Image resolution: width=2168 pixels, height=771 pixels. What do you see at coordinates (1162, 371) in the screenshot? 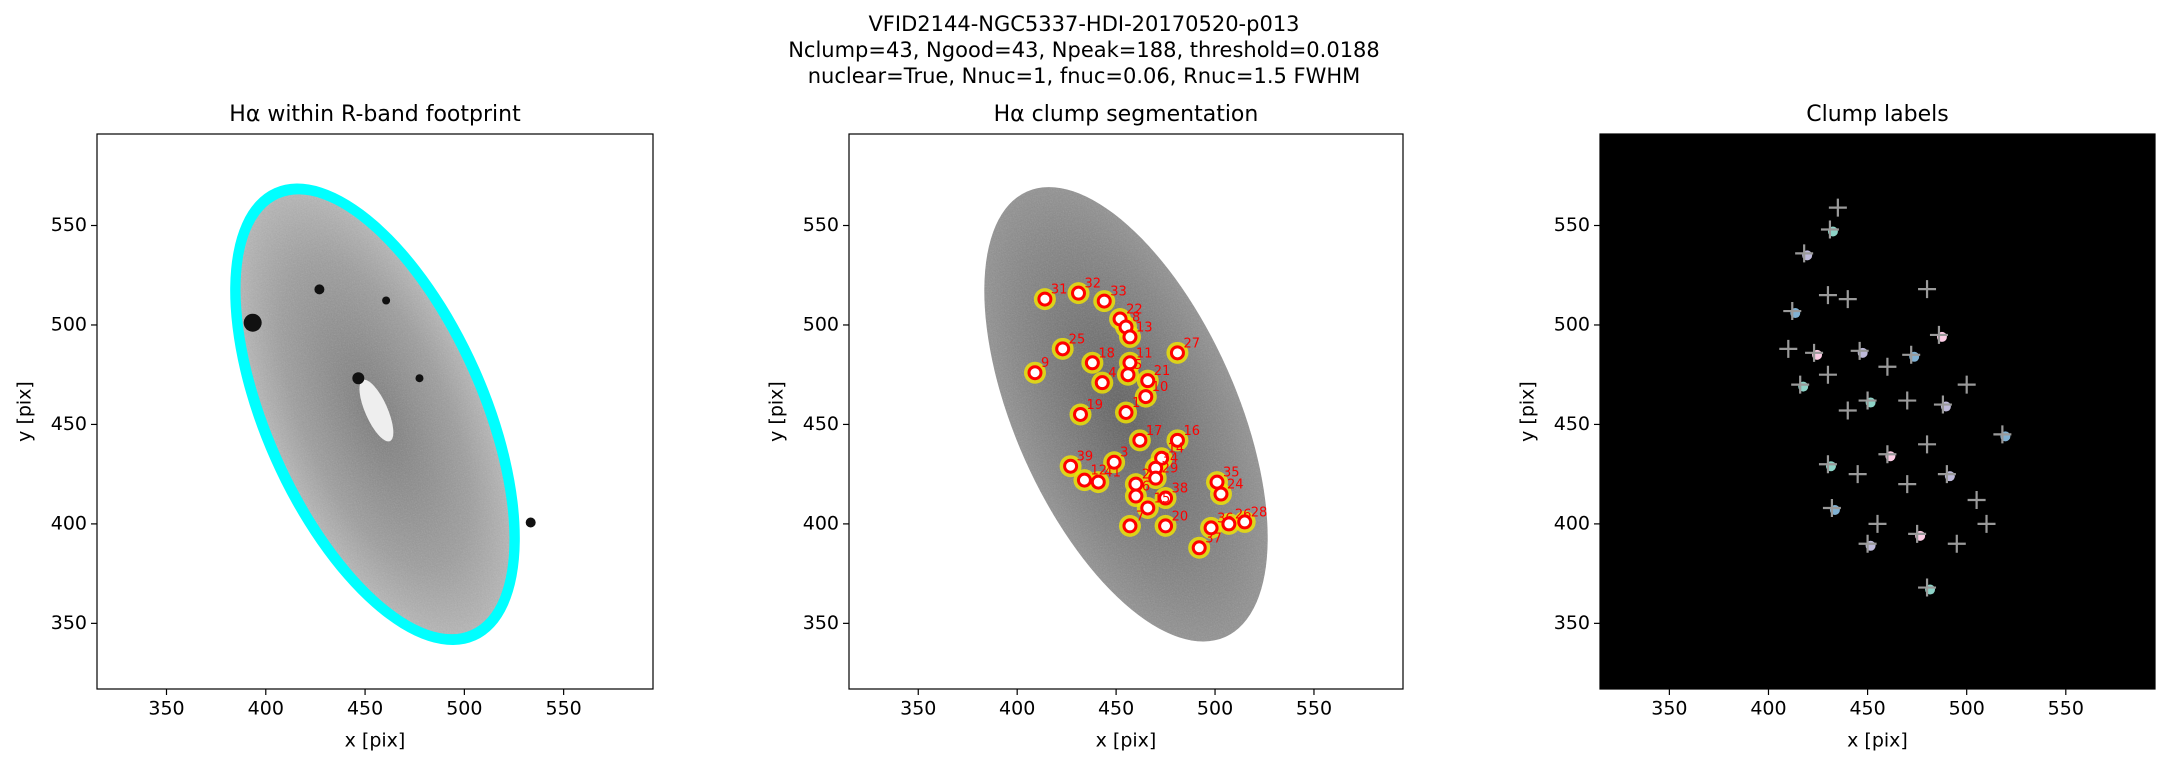
I see `clump-label: 21` at bounding box center [1162, 371].